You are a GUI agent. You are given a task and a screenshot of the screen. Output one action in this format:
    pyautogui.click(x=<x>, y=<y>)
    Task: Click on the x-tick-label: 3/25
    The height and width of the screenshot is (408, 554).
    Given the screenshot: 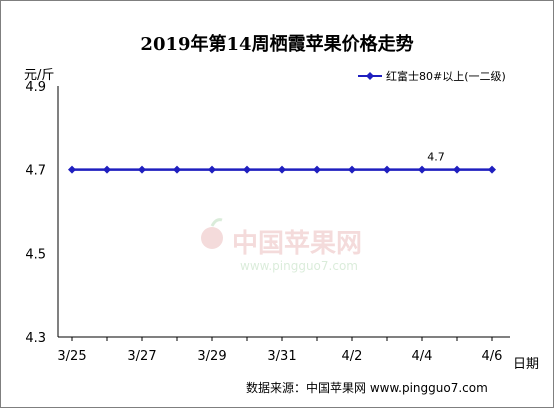 What is the action you would take?
    pyautogui.click(x=71, y=356)
    